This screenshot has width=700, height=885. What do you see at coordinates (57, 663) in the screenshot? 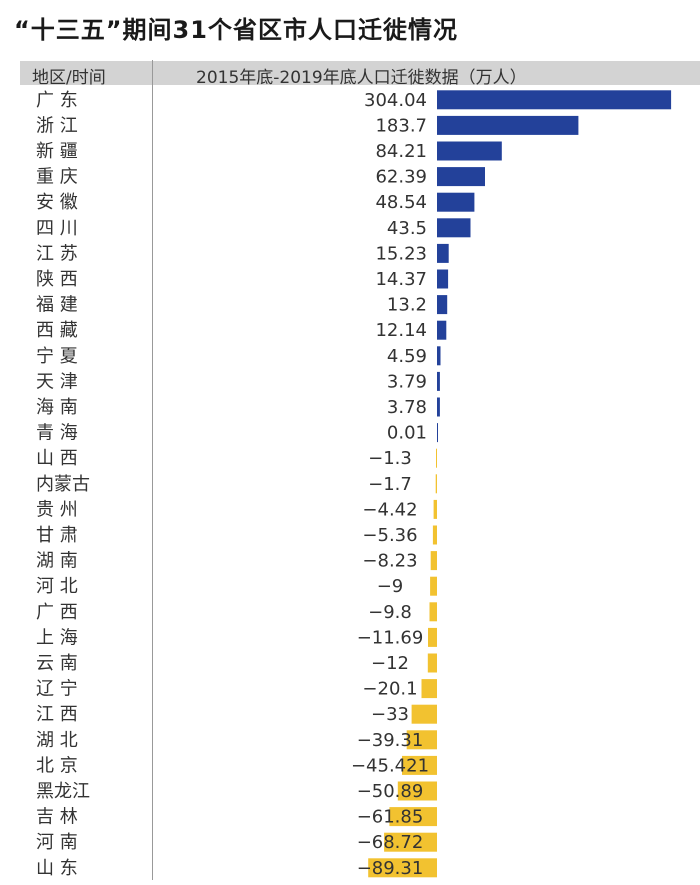
I see `category-label: 云 南` at bounding box center [57, 663].